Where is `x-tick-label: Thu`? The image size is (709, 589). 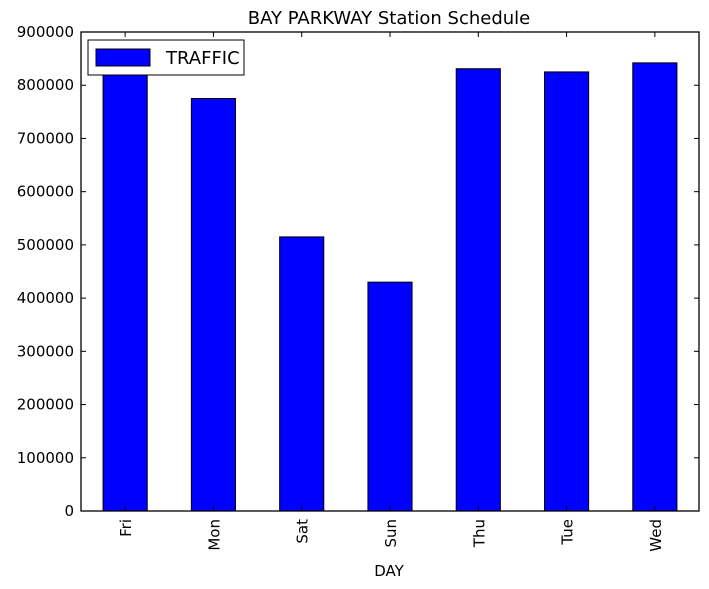 x-tick-label: Thu is located at coordinates (479, 533).